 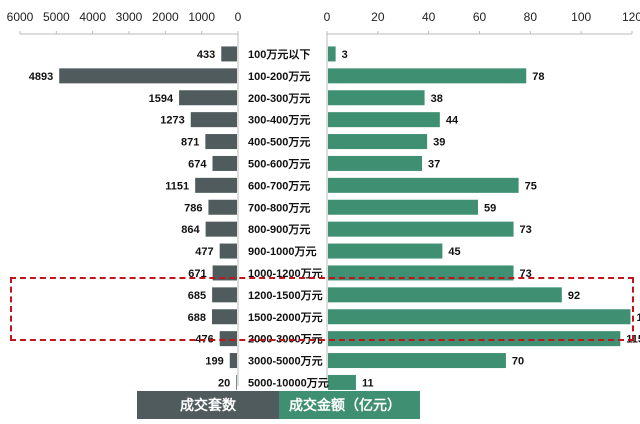 What do you see at coordinates (204, 252) in the screenshot?
I see `left-bar-value: 477` at bounding box center [204, 252].